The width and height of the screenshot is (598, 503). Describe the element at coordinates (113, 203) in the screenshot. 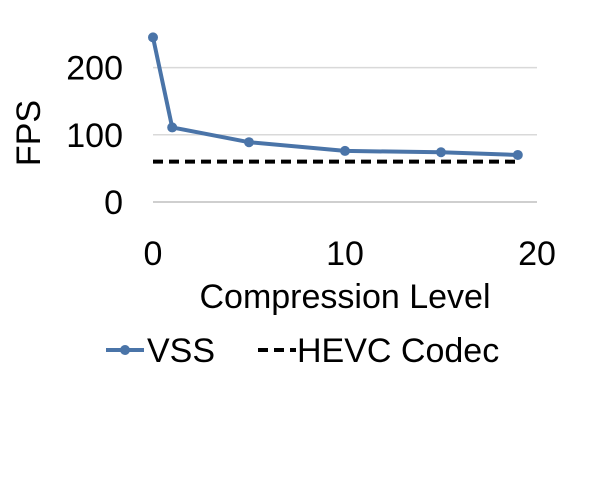

I see `y-tick-label-0: 0` at that location.